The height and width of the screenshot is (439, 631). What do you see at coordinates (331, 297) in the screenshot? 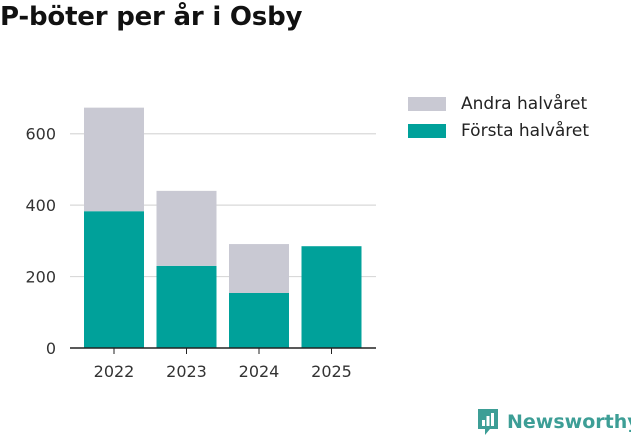
I see `bar-2025-forsta-halvaret` at bounding box center [331, 297].